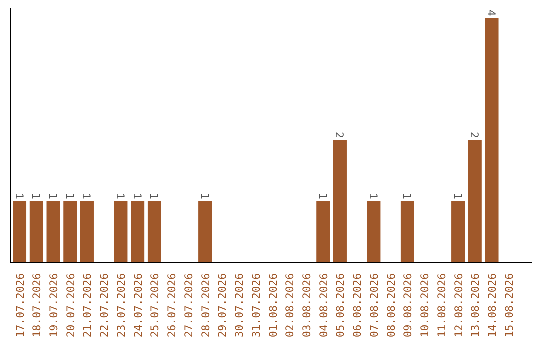 The height and width of the screenshot is (340, 540). What do you see at coordinates (307, 306) in the screenshot?
I see `x-tick-label: 03.08.2026` at bounding box center [307, 306].